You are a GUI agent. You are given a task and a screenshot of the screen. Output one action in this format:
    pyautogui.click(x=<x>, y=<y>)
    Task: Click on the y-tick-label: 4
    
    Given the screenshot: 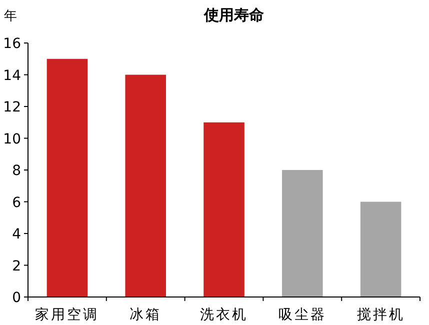 What is the action you would take?
    pyautogui.click(x=17, y=234)
    